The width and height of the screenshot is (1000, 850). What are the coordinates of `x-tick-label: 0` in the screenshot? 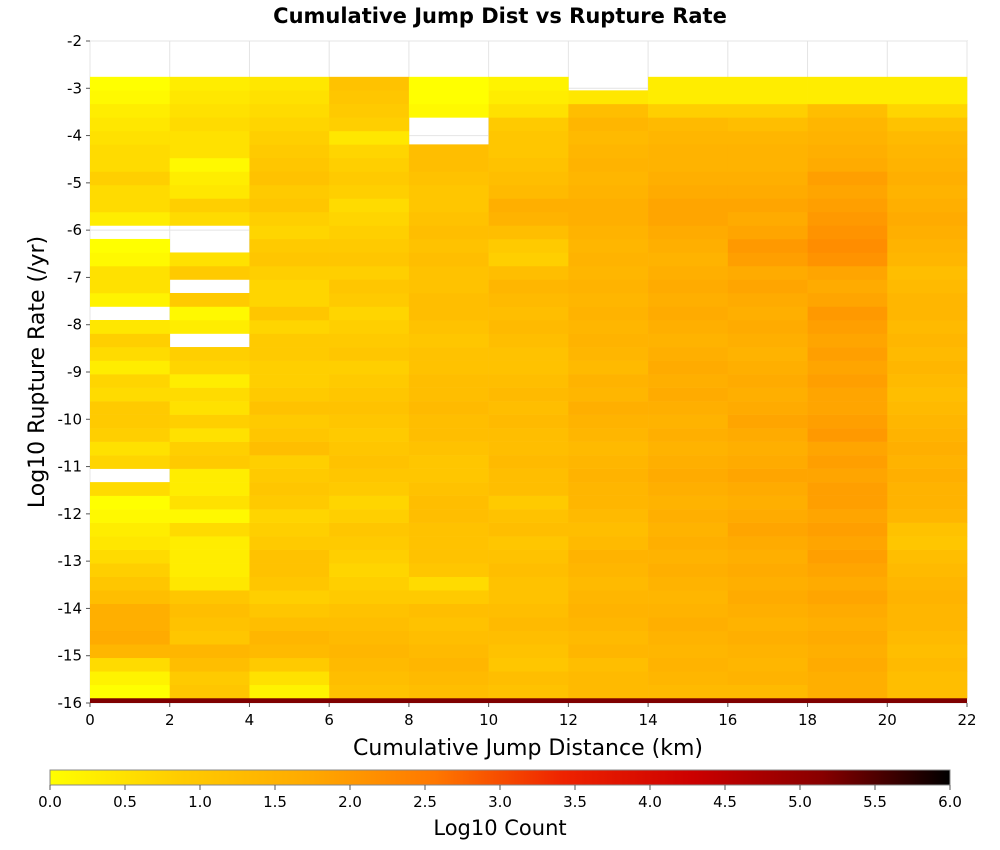 It's located at (90, 720).